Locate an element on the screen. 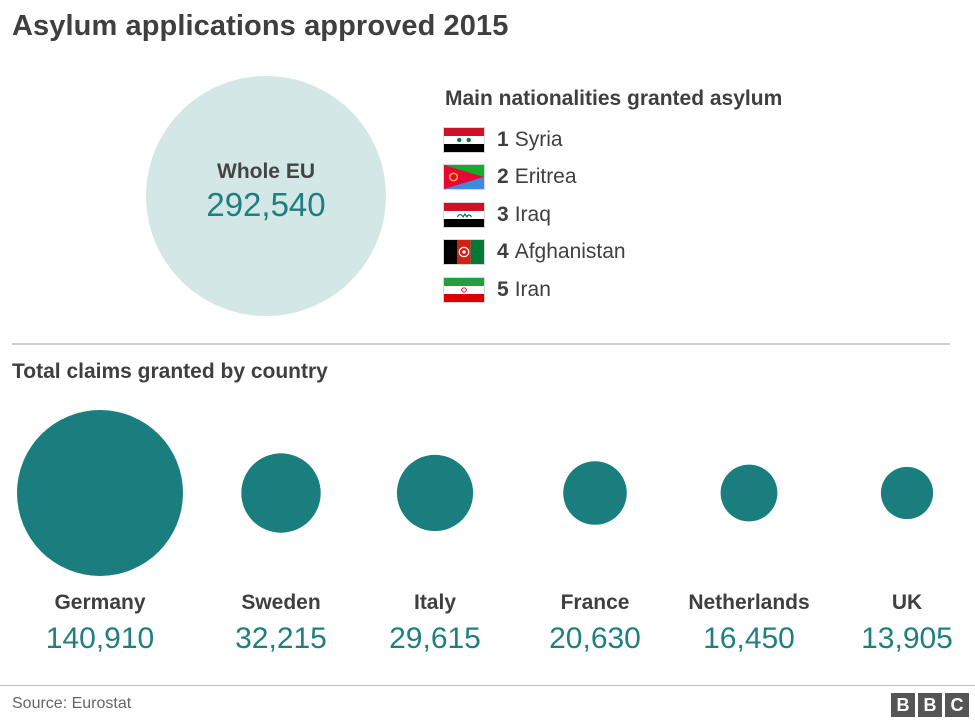 This screenshot has width=975, height=722. nationalities-list: 1 Syria 2 Eritrea 3 Iraq 4 Afghan is located at coordinates (534, 215).